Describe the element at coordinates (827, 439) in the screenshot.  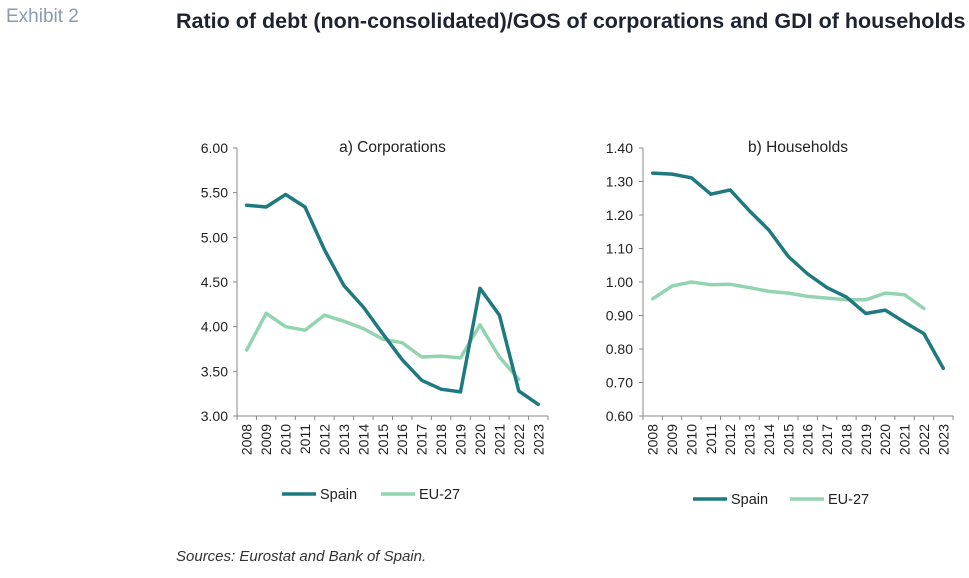
I see `households-x-tick-label: 2017` at that location.